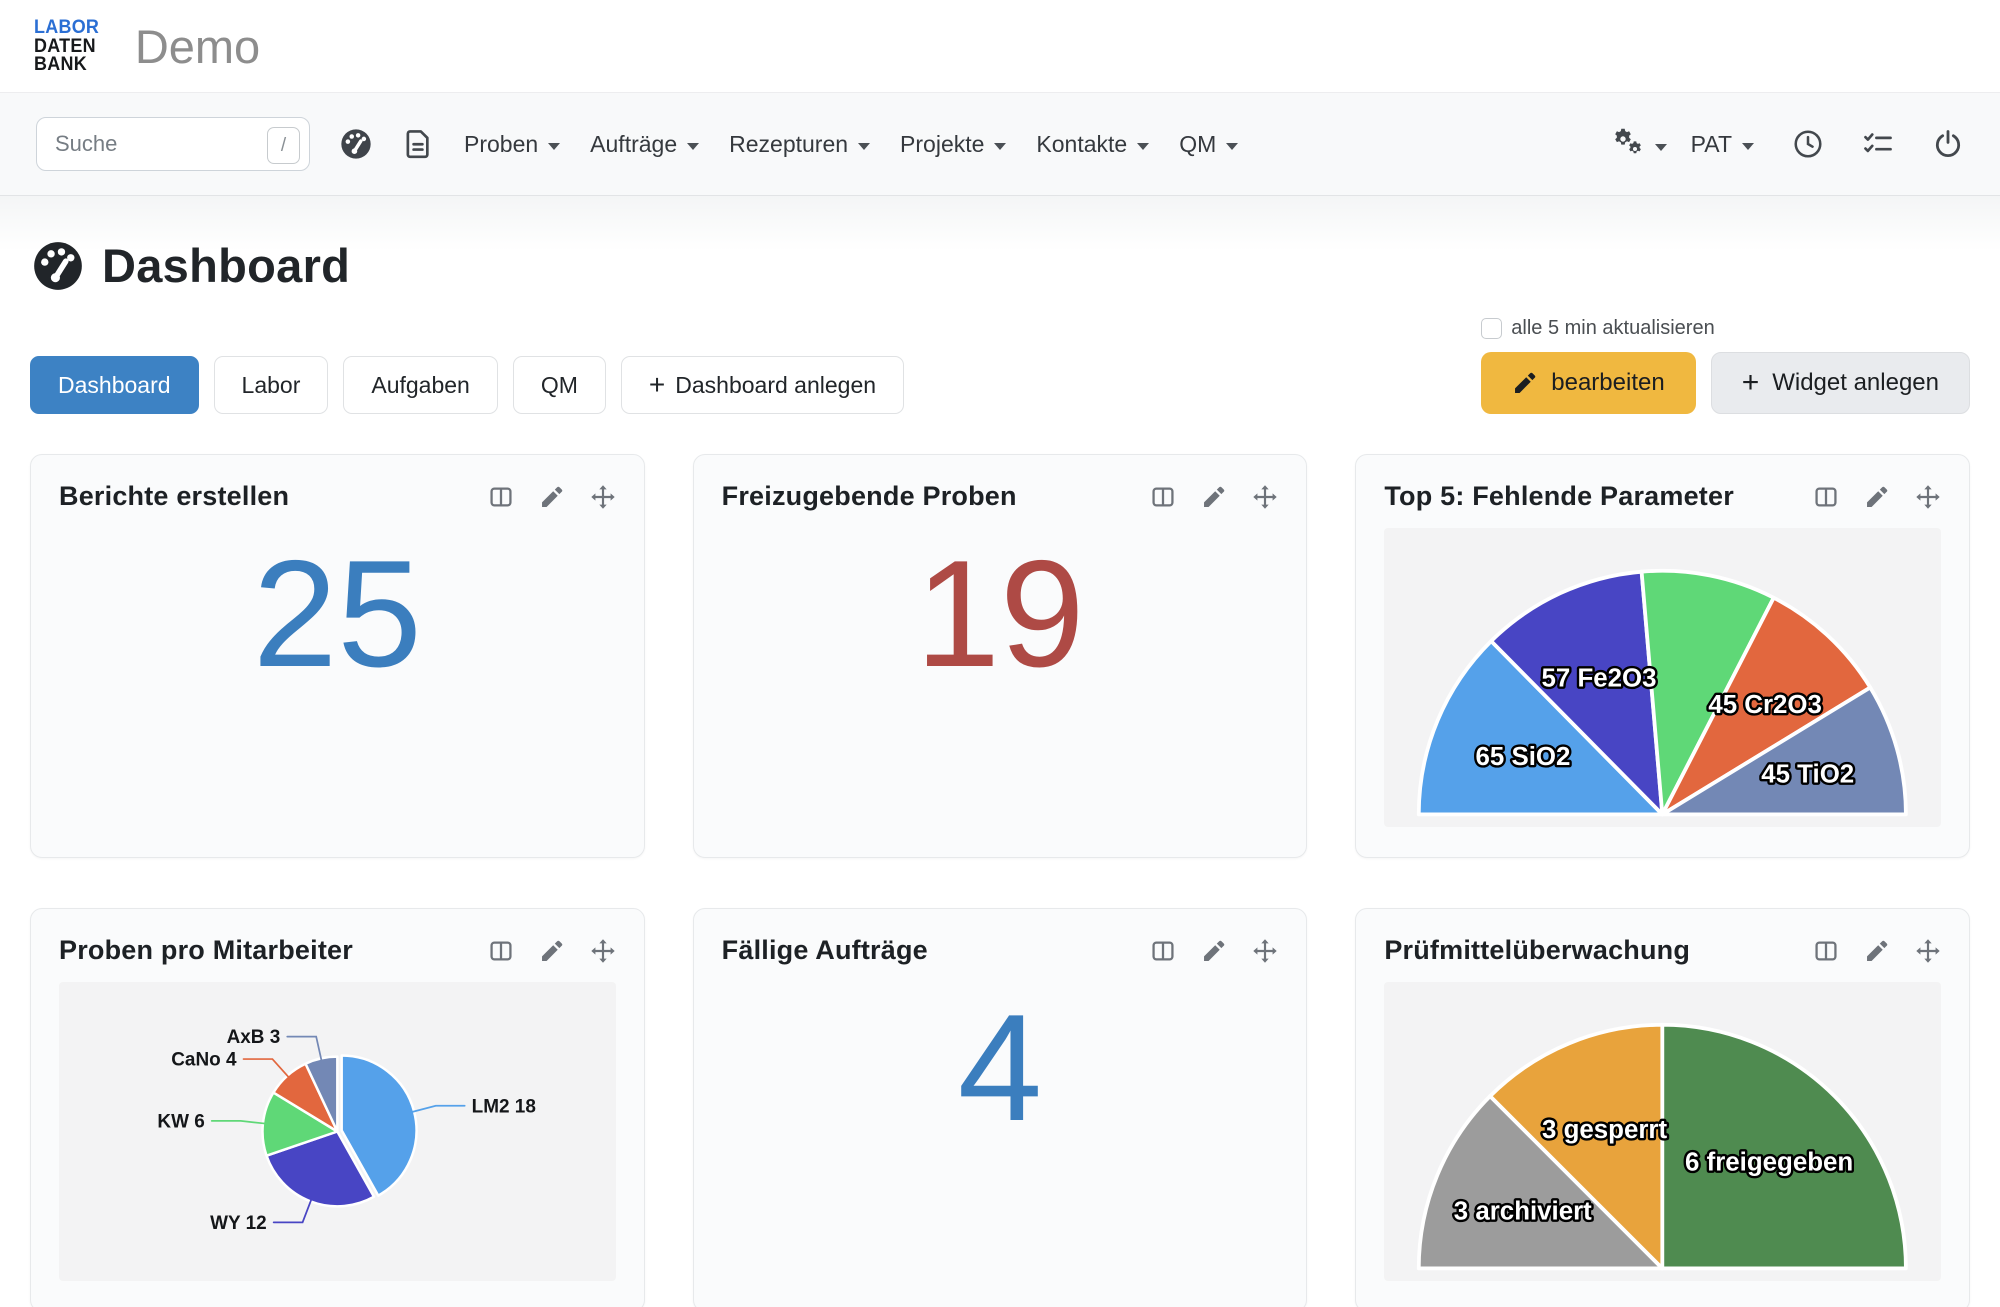 The width and height of the screenshot is (2000, 1307). What do you see at coordinates (1635, 149) in the screenshot?
I see `gear-icon-small` at bounding box center [1635, 149].